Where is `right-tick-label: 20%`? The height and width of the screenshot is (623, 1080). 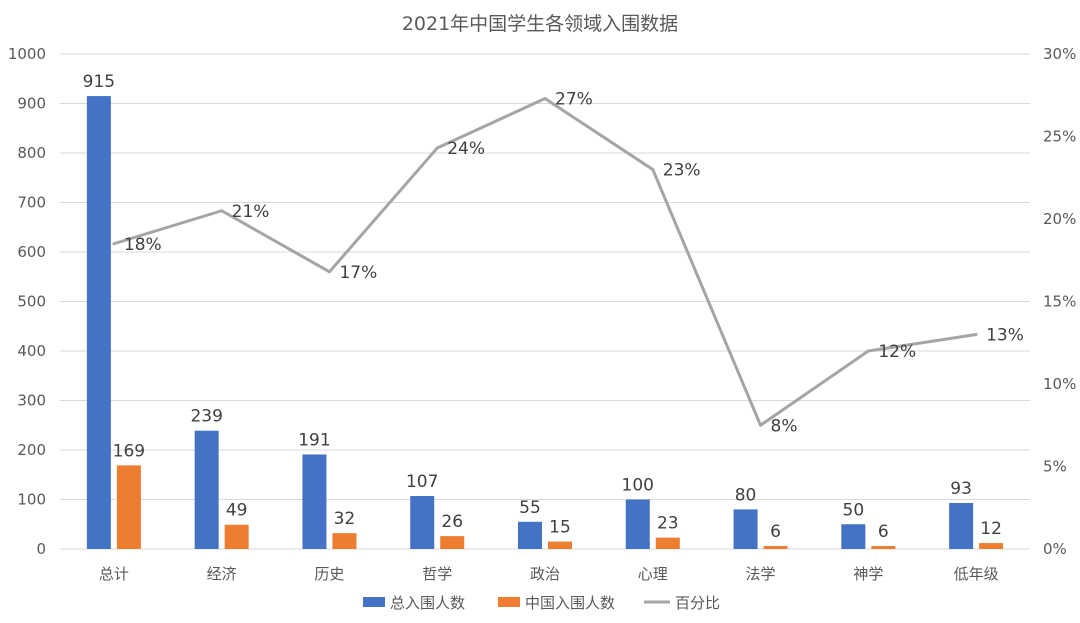
right-tick-label: 20% is located at coordinates (1059, 219).